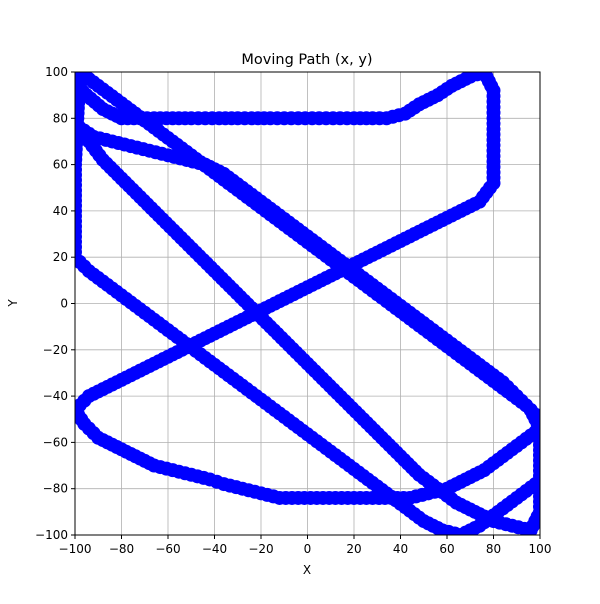 This screenshot has height=604, width=600. I want to click on y-tick-label: −20, so click(55, 350).